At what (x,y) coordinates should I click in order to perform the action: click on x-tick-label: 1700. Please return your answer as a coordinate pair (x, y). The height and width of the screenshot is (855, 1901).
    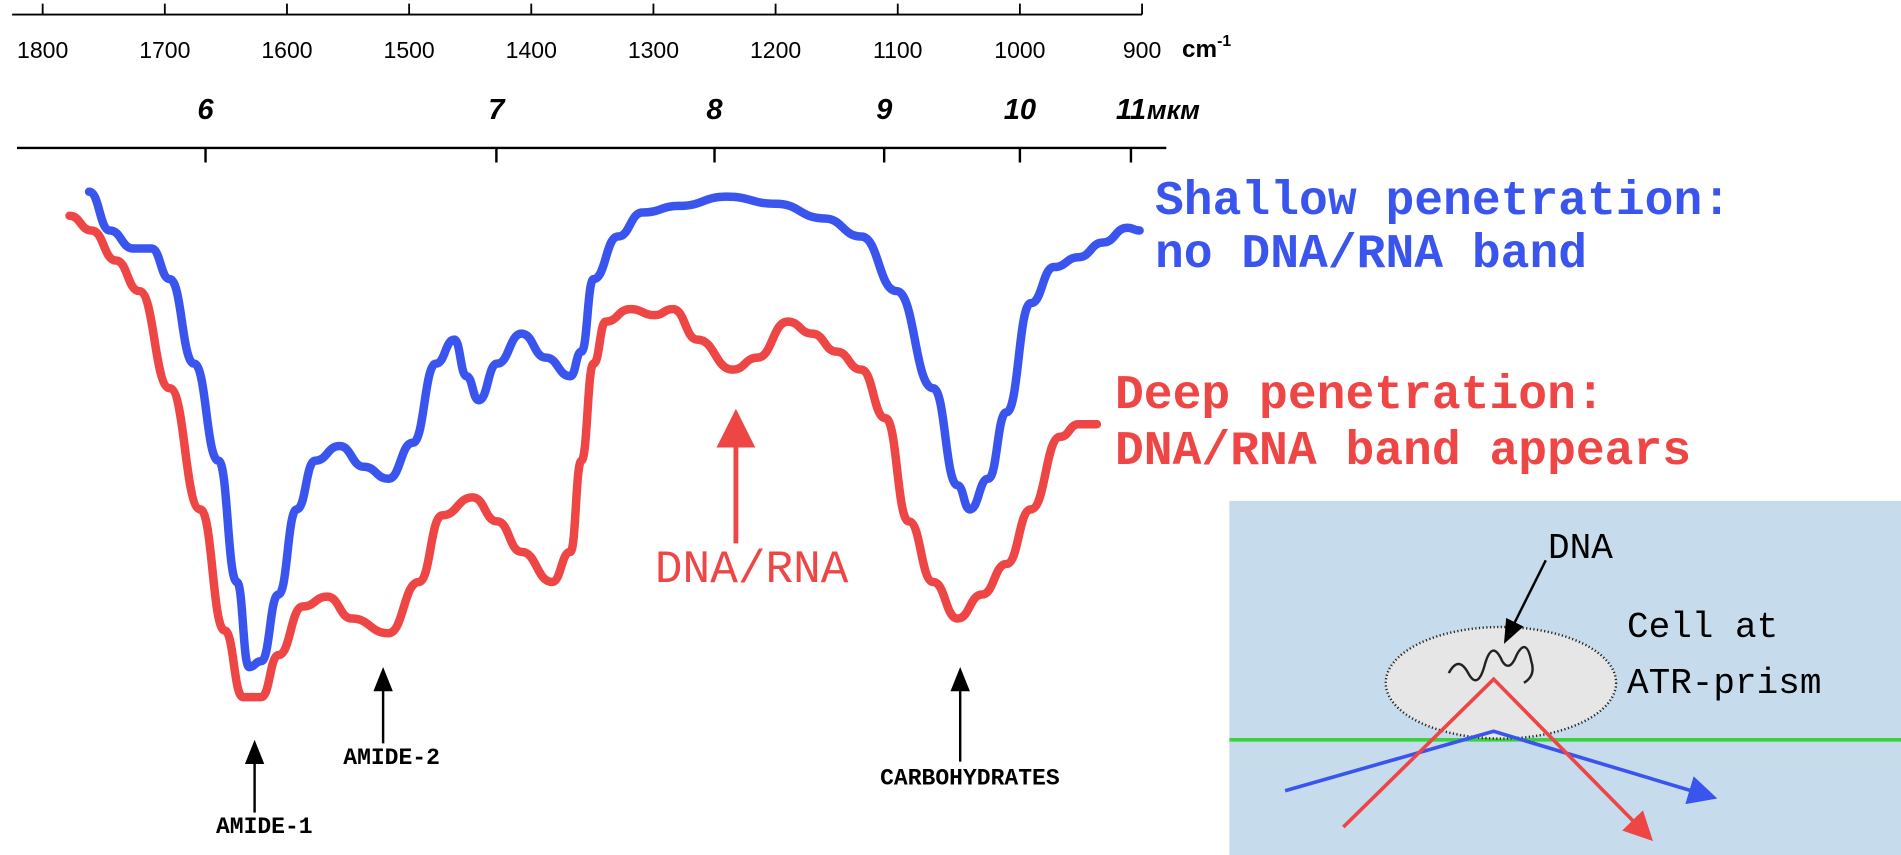
    Looking at the image, I should click on (164, 50).